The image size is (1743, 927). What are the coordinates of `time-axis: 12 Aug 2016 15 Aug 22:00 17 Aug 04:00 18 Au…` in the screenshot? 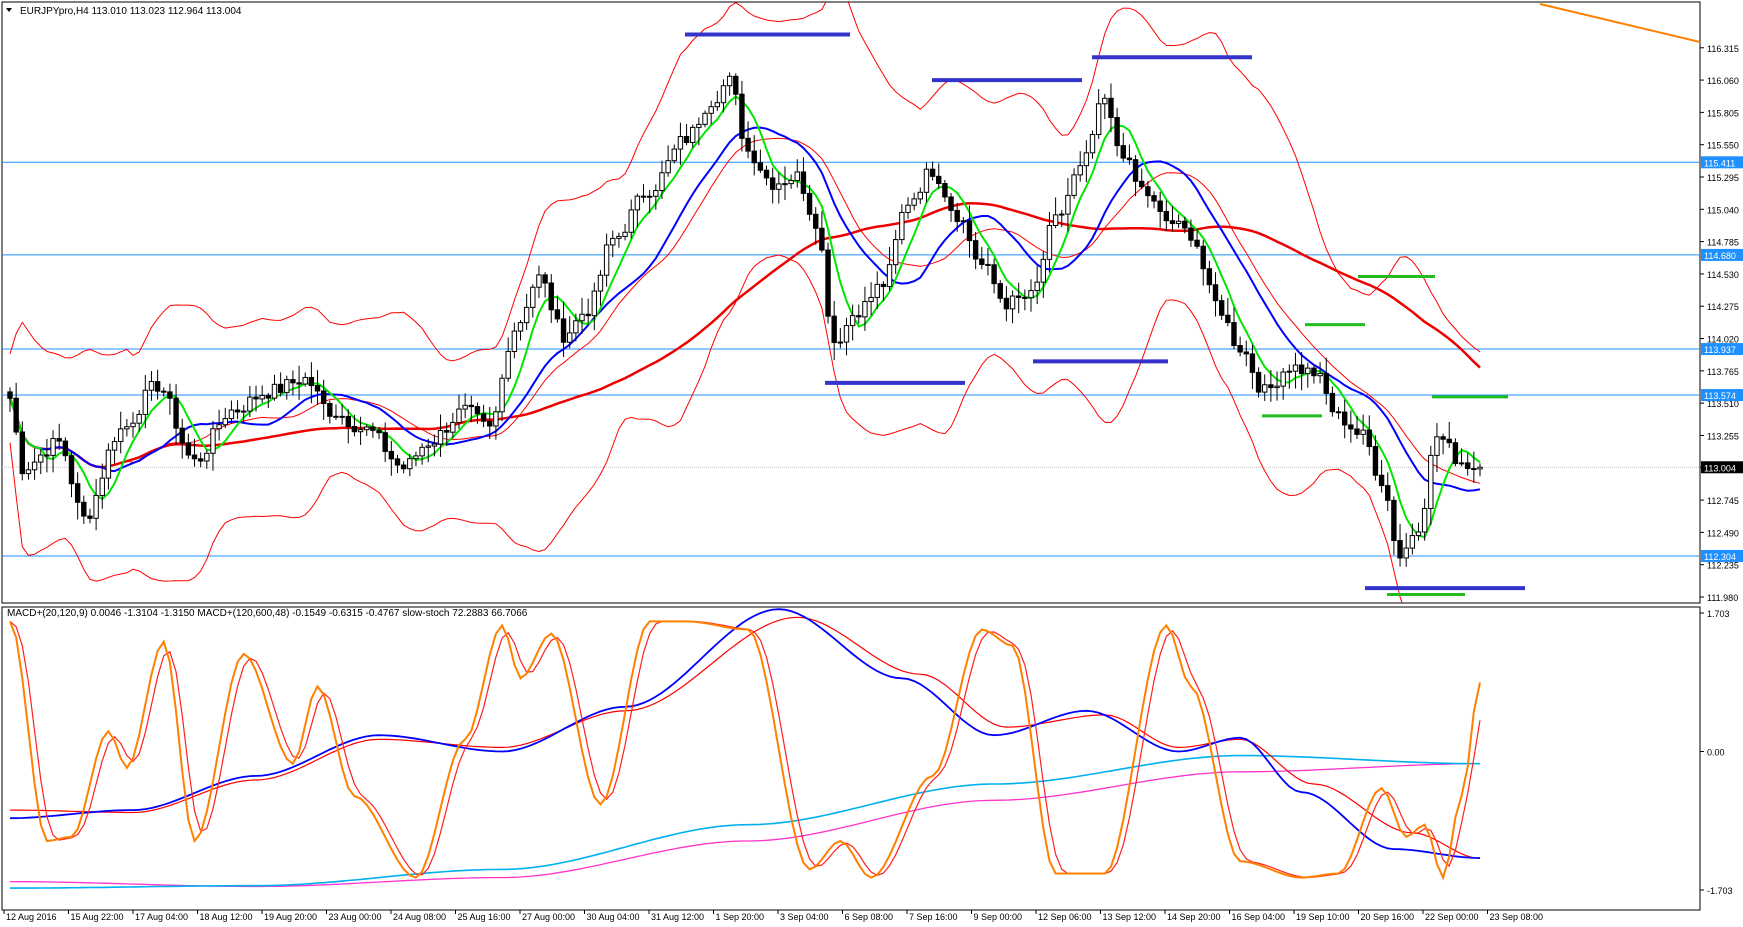 It's located at (773, 916).